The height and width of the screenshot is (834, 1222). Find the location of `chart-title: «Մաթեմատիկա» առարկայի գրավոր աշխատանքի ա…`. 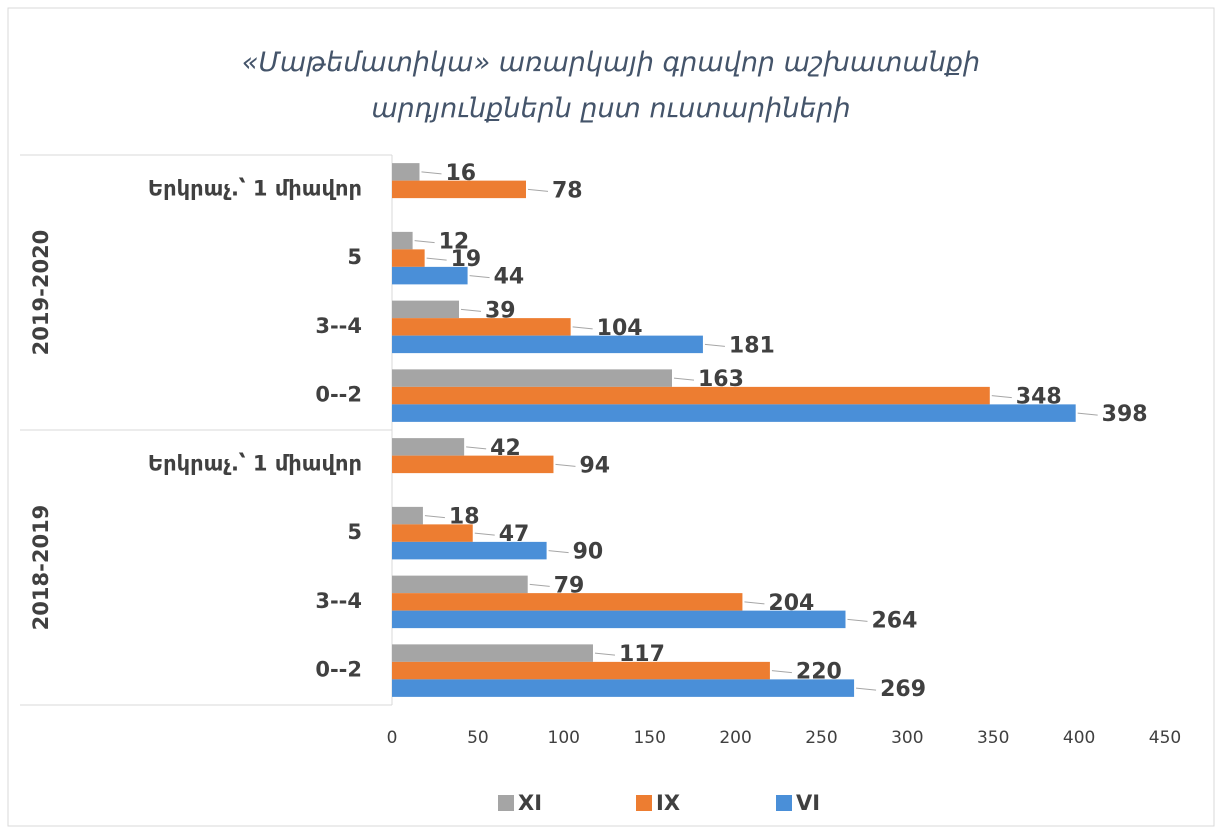

chart-title: «Մաթեմատիկա» առարկայի գրավոր աշխատանքի ա… is located at coordinates (611, 85).